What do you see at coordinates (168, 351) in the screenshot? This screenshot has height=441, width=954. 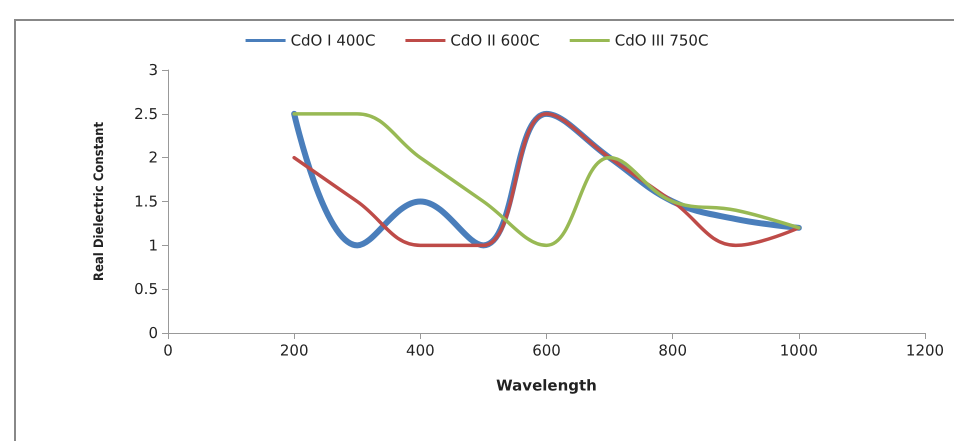 I see `x-tick-label: 0` at bounding box center [168, 351].